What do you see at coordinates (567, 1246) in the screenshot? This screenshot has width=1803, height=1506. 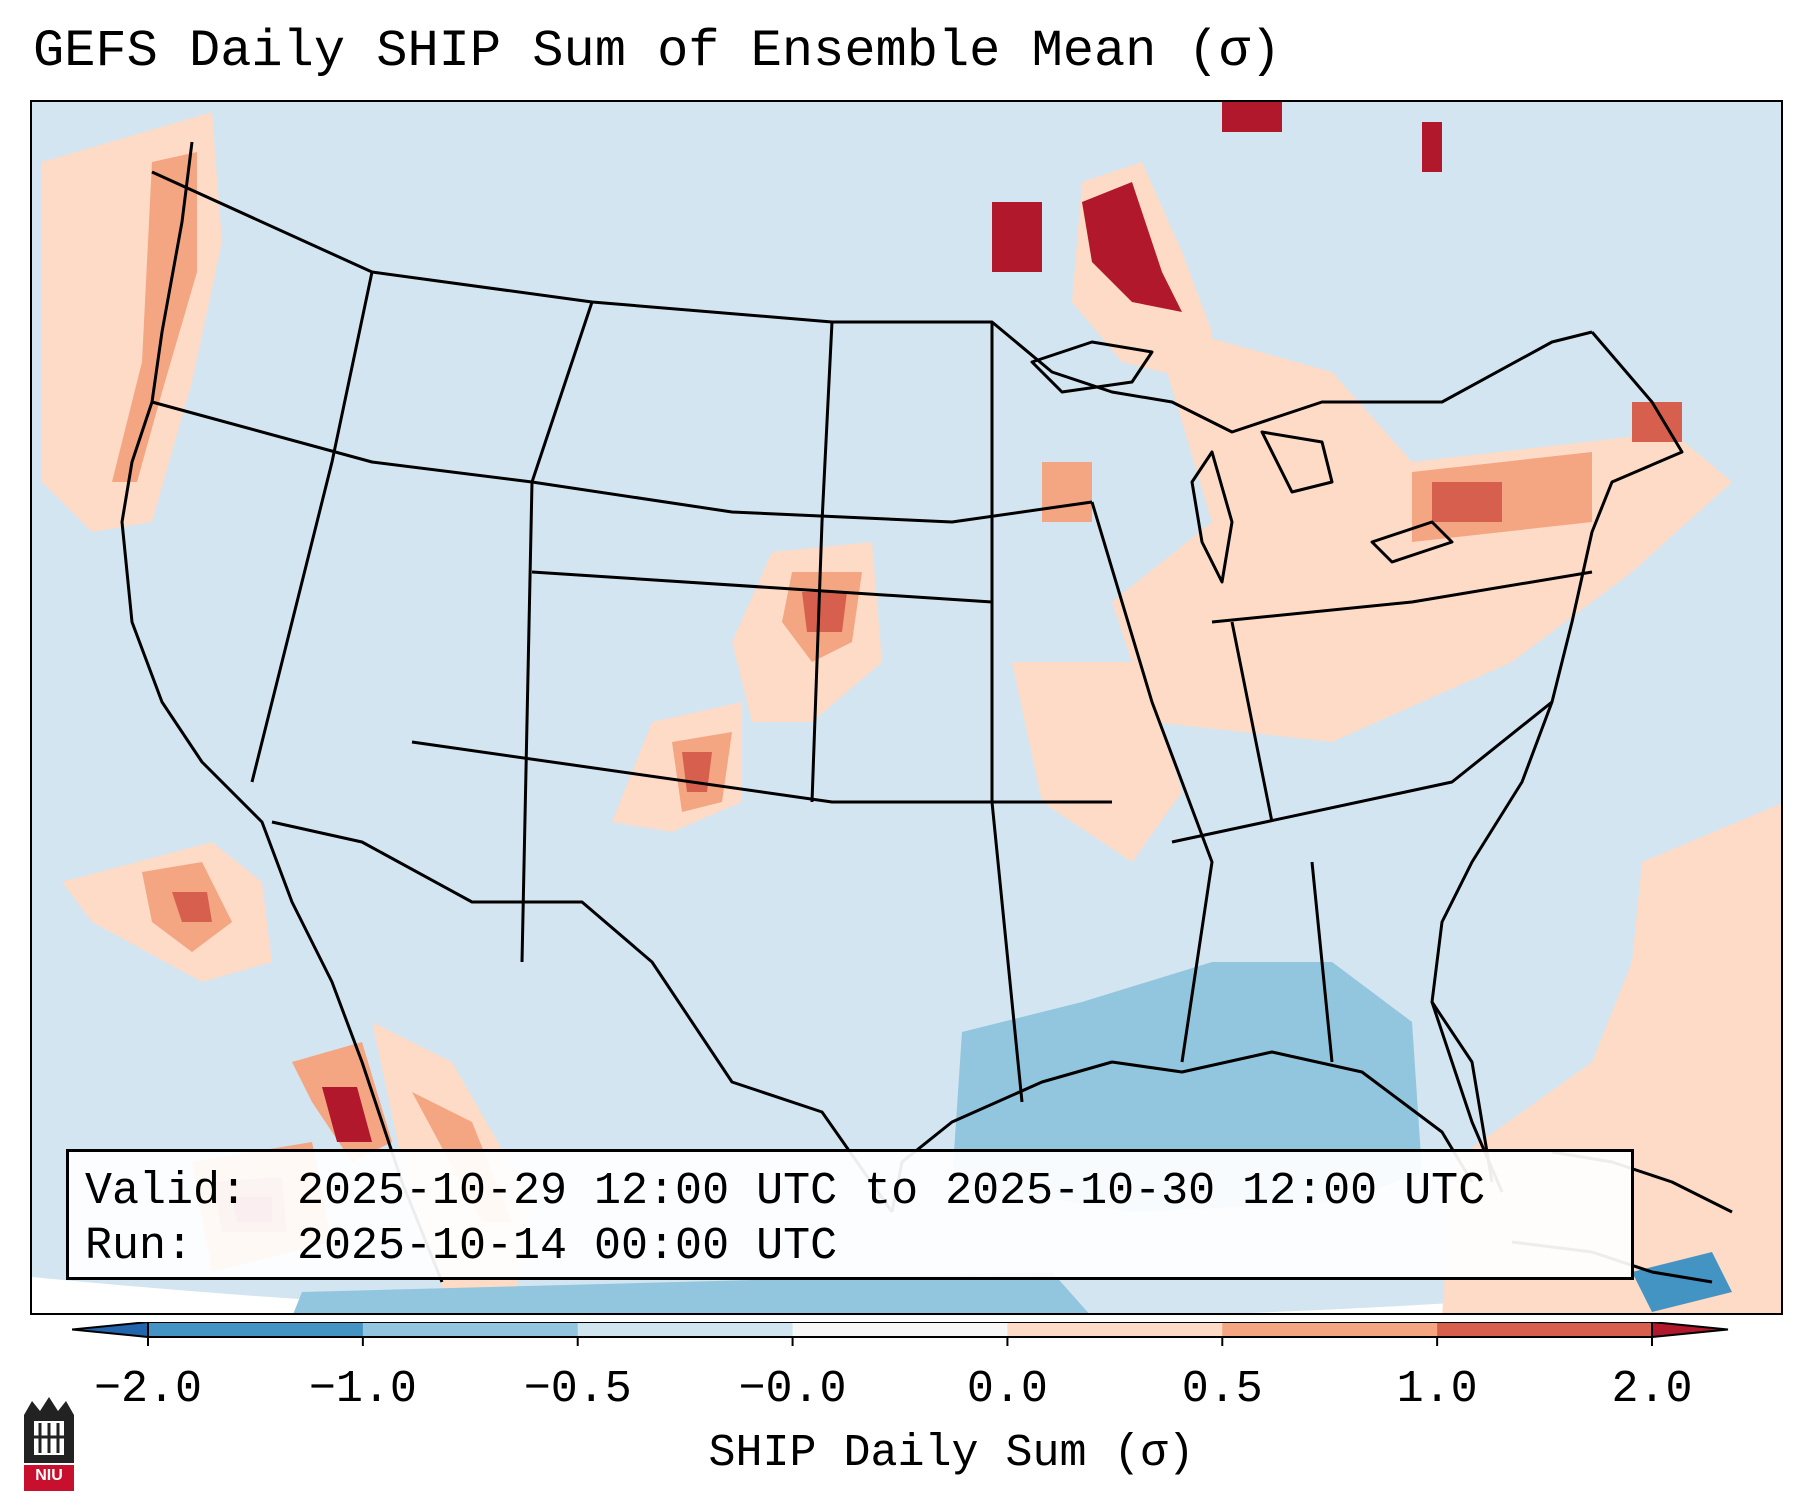 I see `run-value: 2025-10-14 00:00 UTC` at bounding box center [567, 1246].